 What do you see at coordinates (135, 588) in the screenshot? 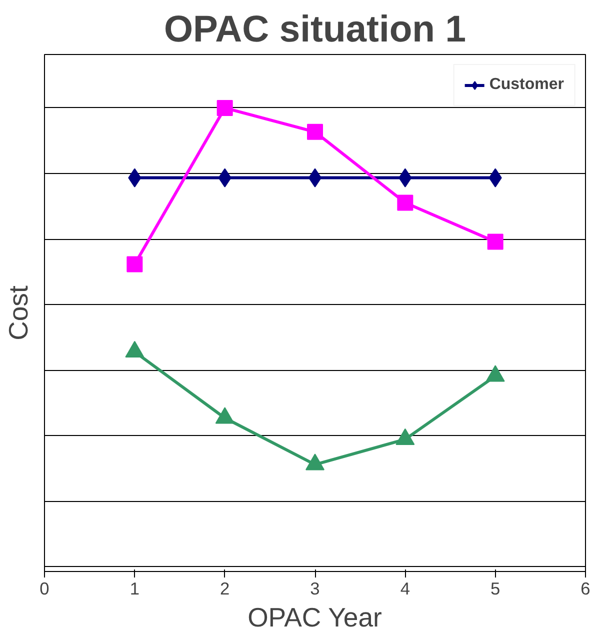
I see `x-tick-label: 1` at bounding box center [135, 588].